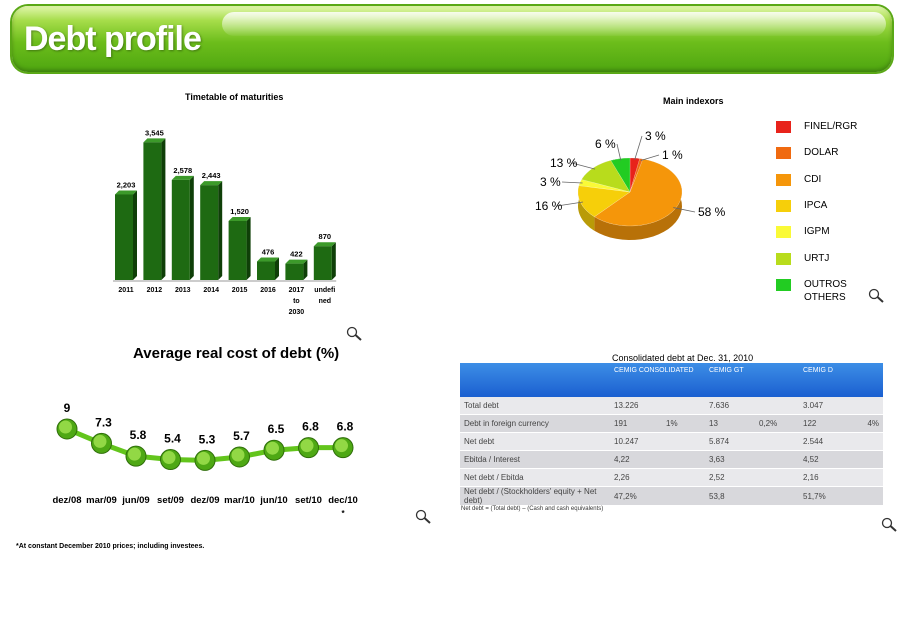 The width and height of the screenshot is (899, 635). What do you see at coordinates (683, 423) in the screenshot?
I see `table-cell: 1%` at bounding box center [683, 423].